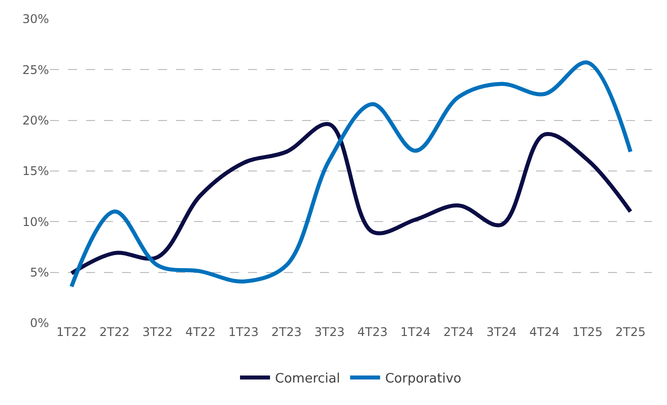  Describe the element at coordinates (39, 323) in the screenshot. I see `y-tick-label: 0%` at that location.